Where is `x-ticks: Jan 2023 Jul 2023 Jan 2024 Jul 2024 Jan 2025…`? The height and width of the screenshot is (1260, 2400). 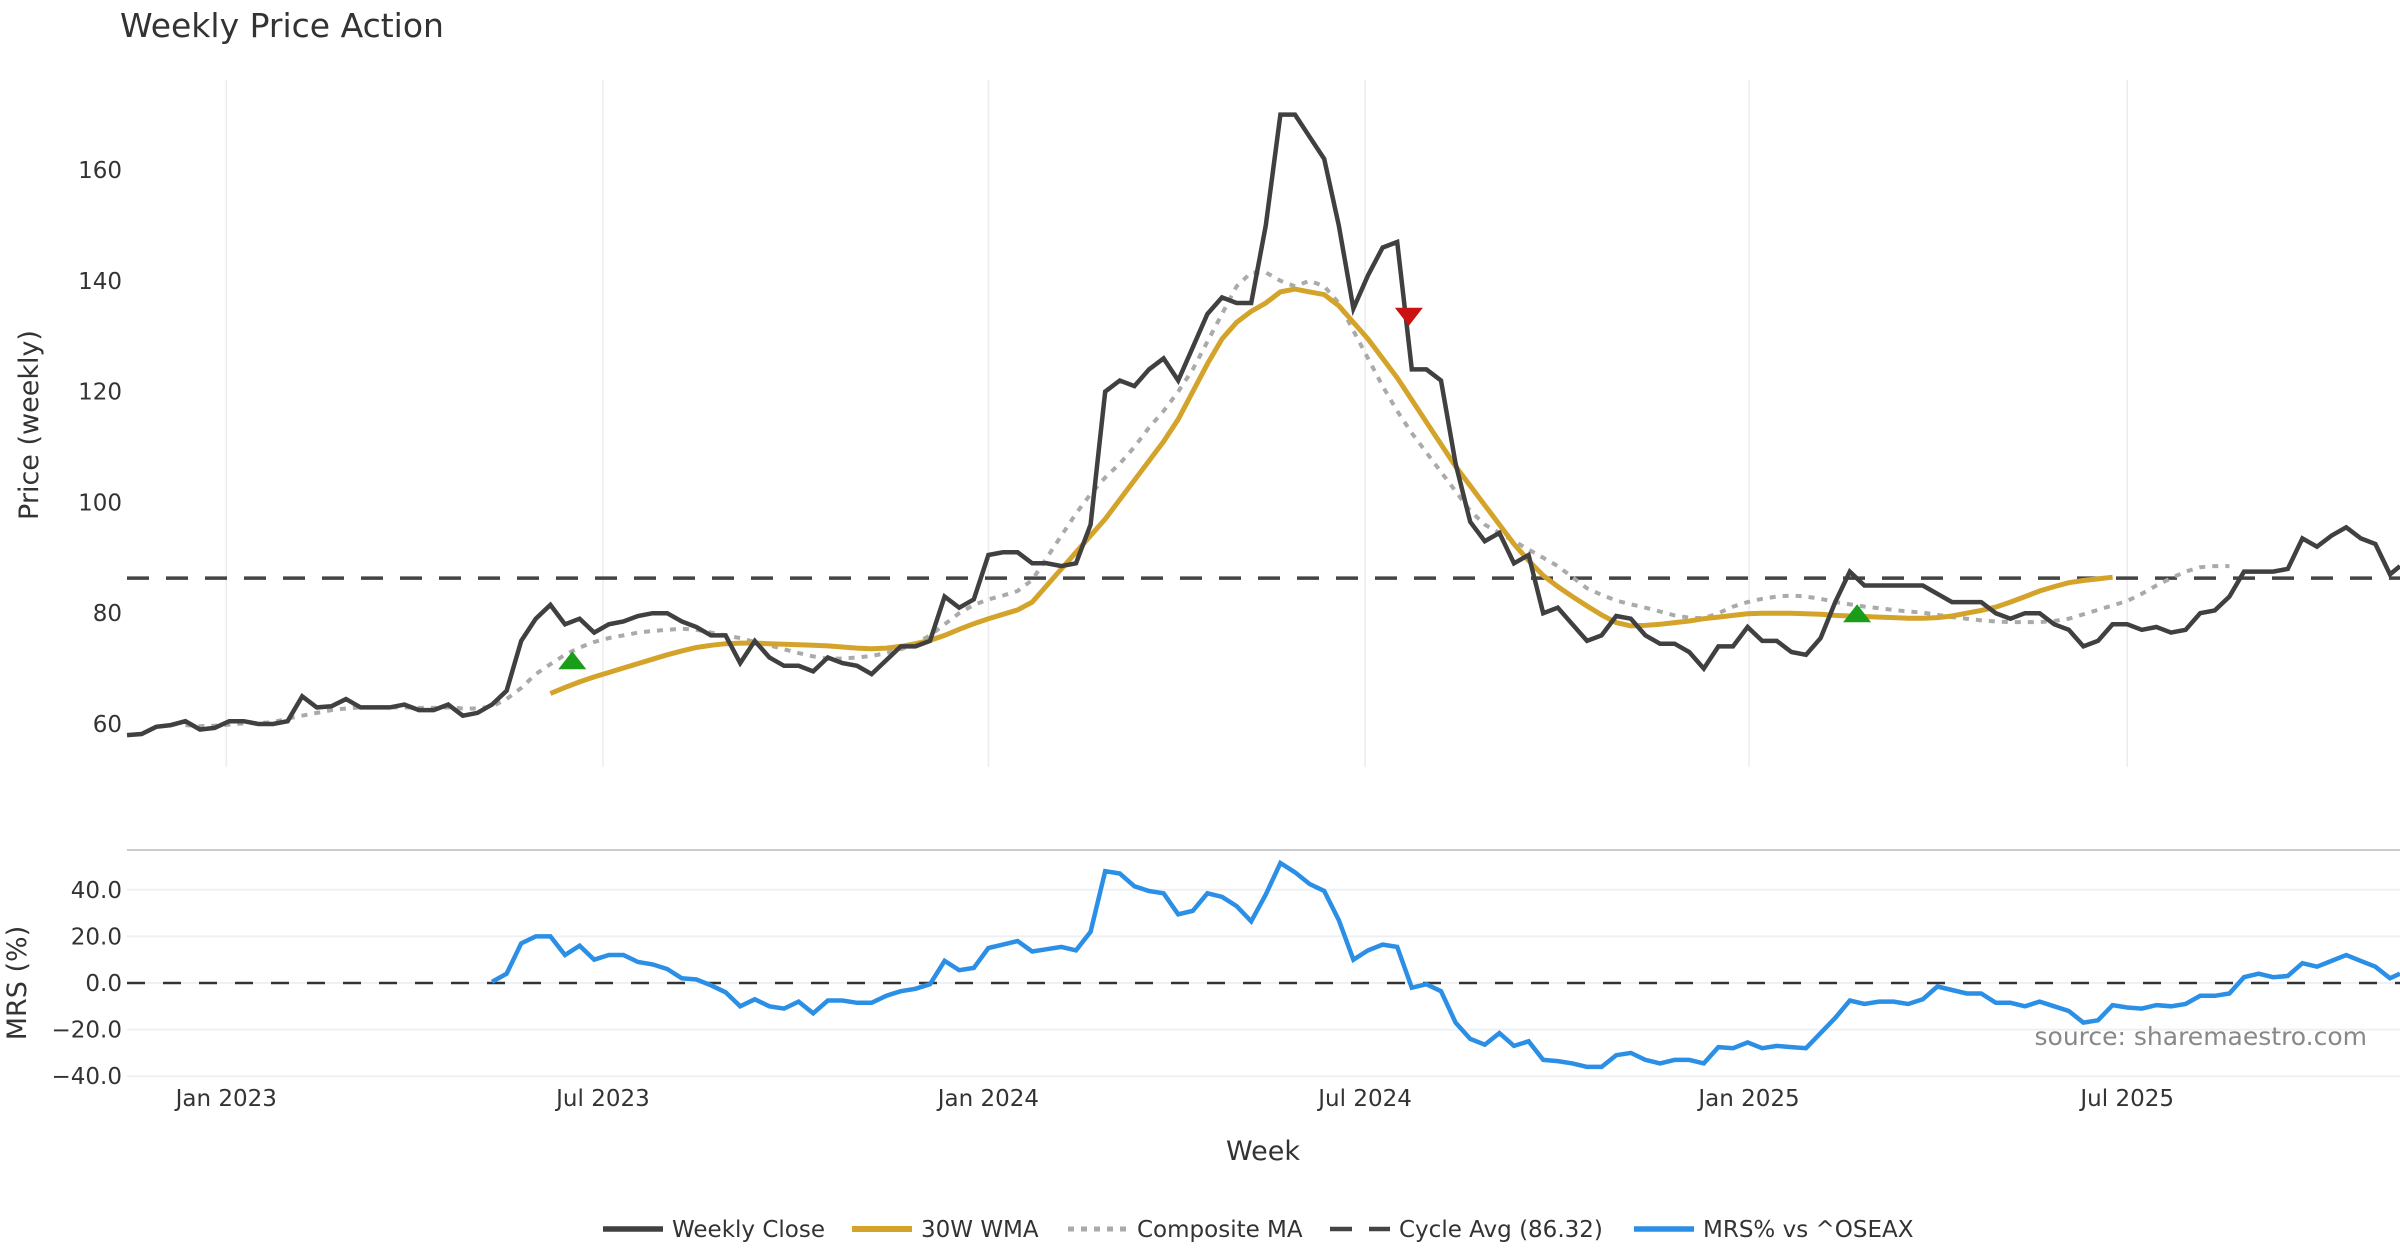 x-ticks: Jan 2023 Jul 2023 Jan 2024 Jul 2024 Jan 2025… is located at coordinates (1174, 1099).